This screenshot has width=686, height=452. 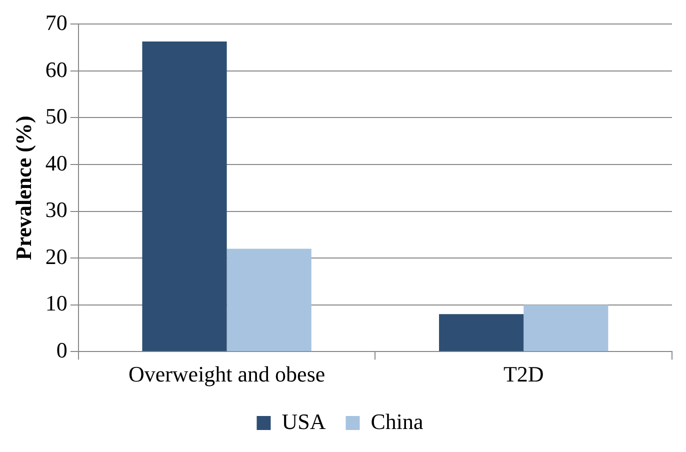 I want to click on y-tick-label: 30, so click(x=56, y=209).